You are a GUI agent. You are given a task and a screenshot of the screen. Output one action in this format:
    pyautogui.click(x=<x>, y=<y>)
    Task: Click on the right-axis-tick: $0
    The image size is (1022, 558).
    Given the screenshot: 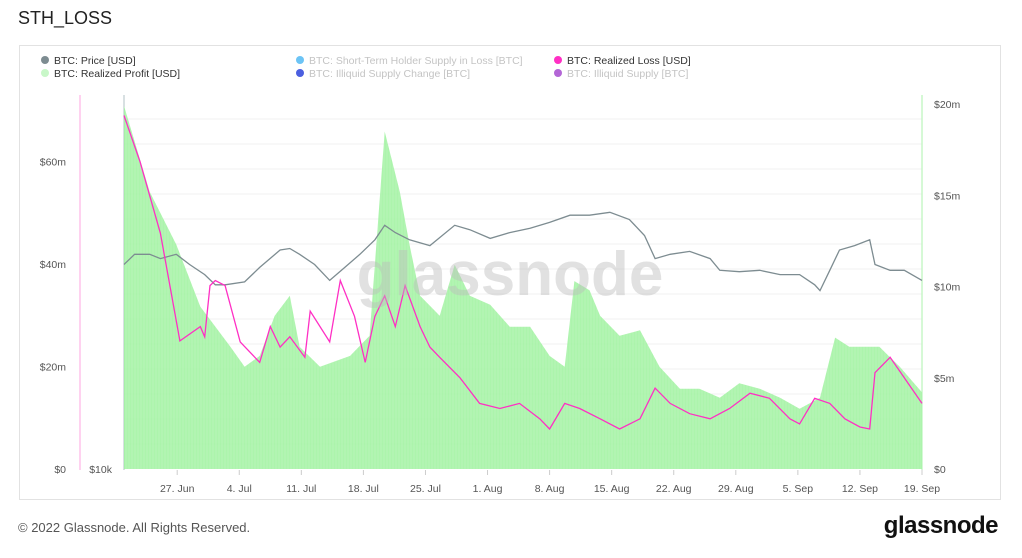 What is the action you would take?
    pyautogui.click(x=940, y=470)
    